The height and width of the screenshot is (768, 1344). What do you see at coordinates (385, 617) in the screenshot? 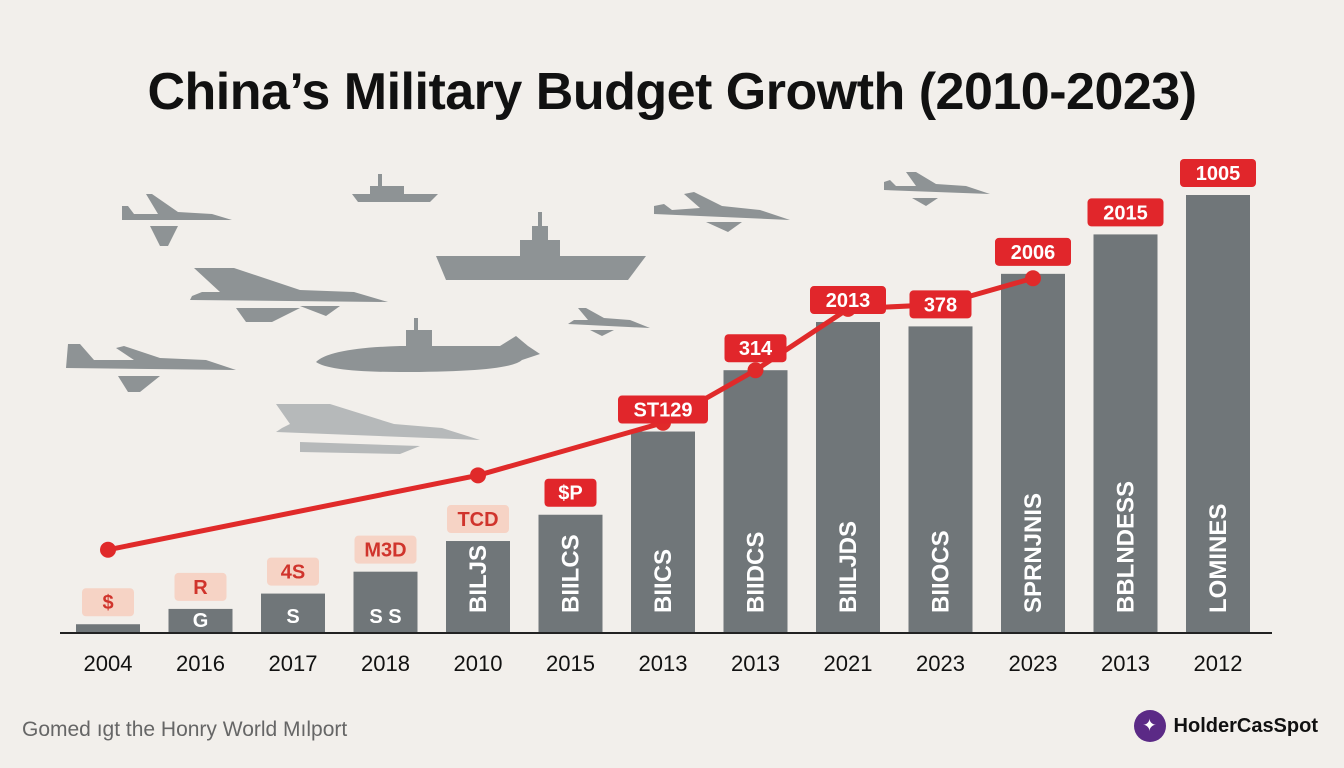
I see `bar-text-3: S S` at bounding box center [385, 617].